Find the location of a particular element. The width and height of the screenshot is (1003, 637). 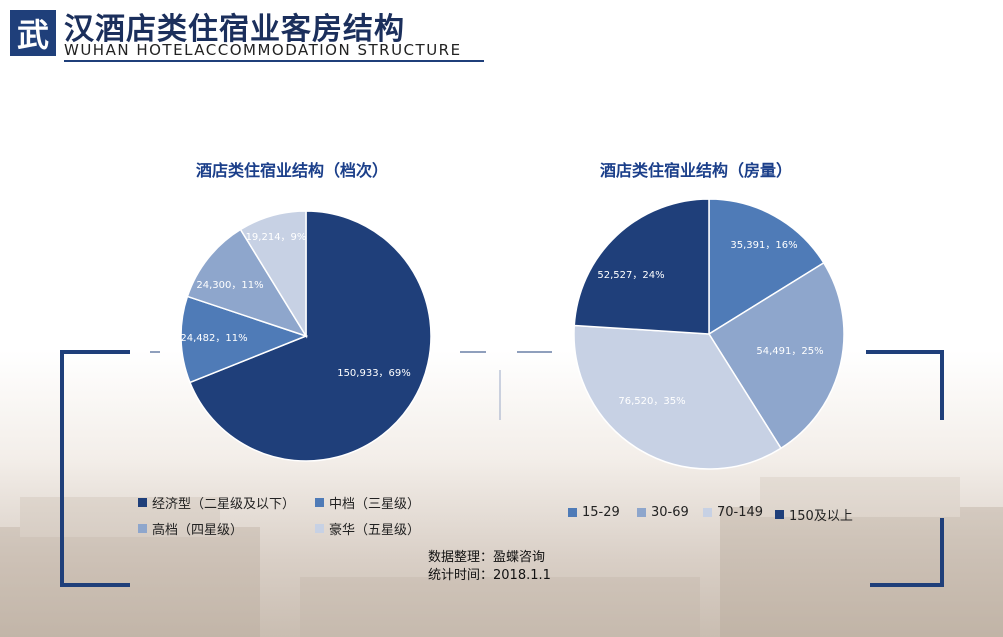

slice-data-label: 35,391，16% is located at coordinates (763, 245).